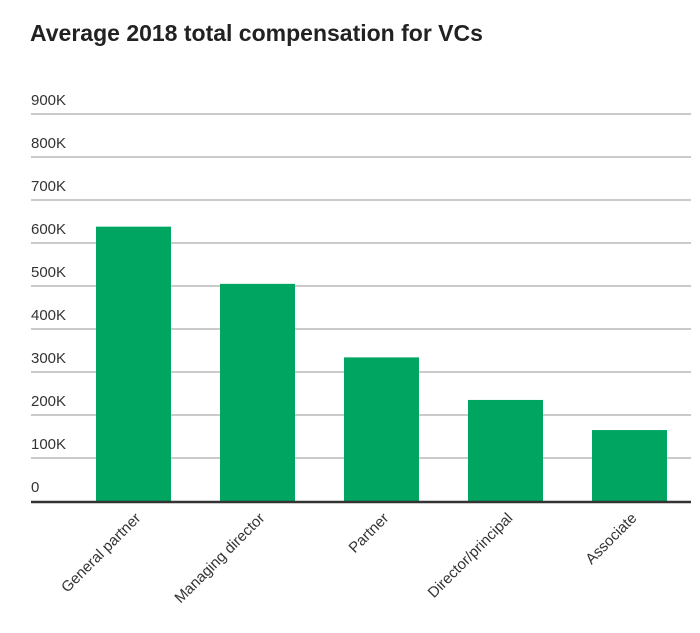  Describe the element at coordinates (48, 272) in the screenshot. I see `y-tick-label: 500K` at that location.